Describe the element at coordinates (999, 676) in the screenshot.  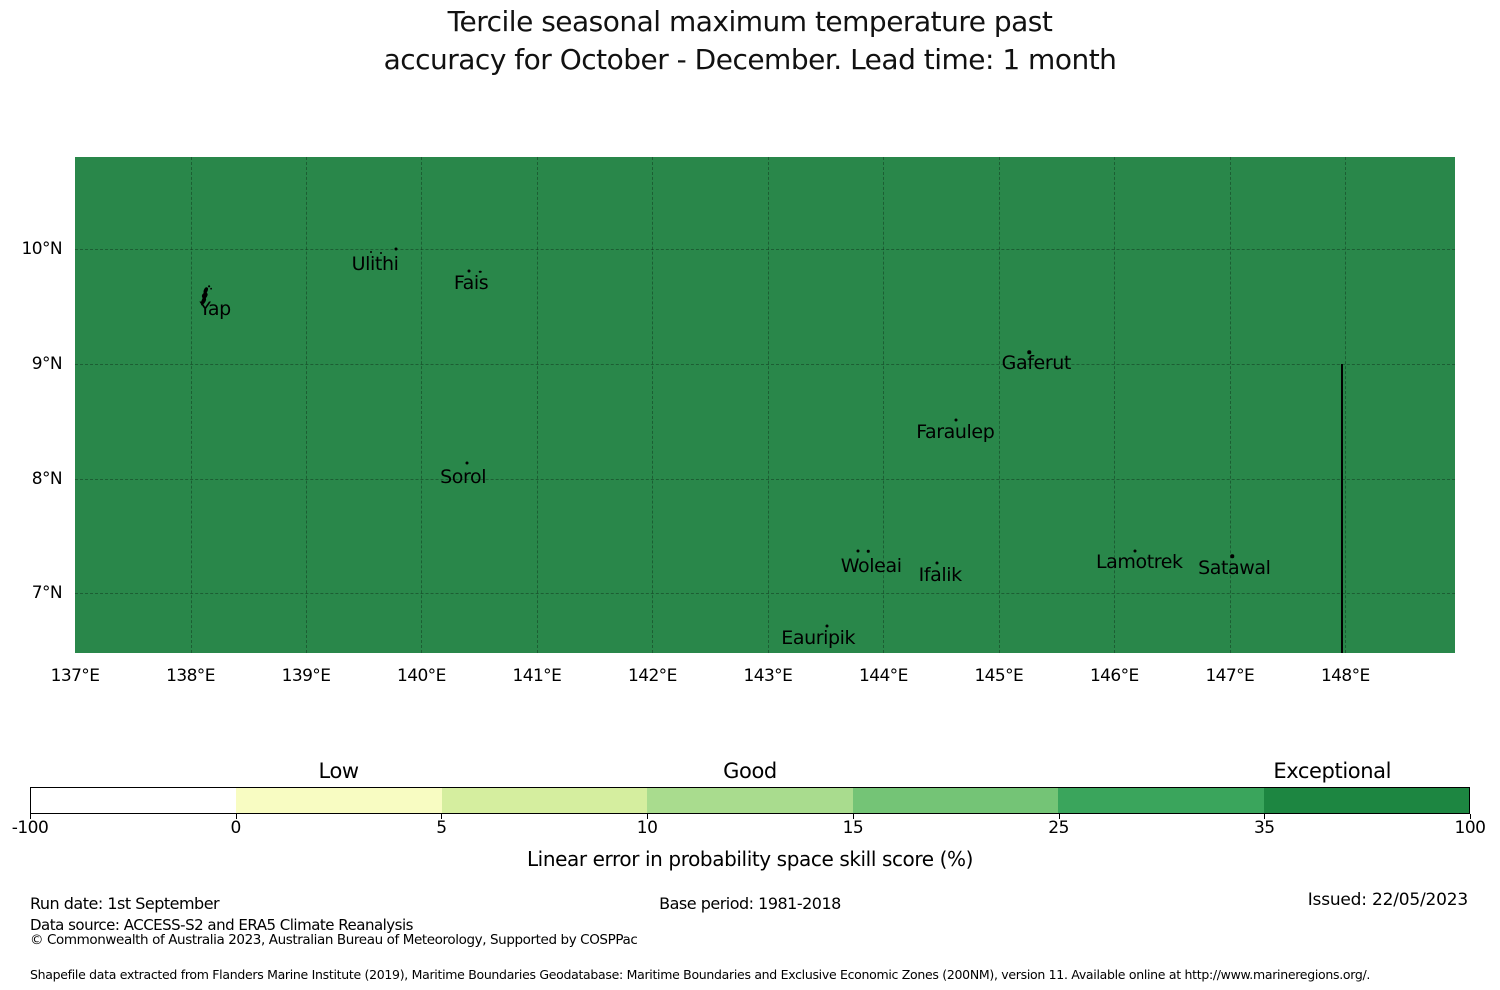
I see `x-axis-tick-label: 145°E` at that location.